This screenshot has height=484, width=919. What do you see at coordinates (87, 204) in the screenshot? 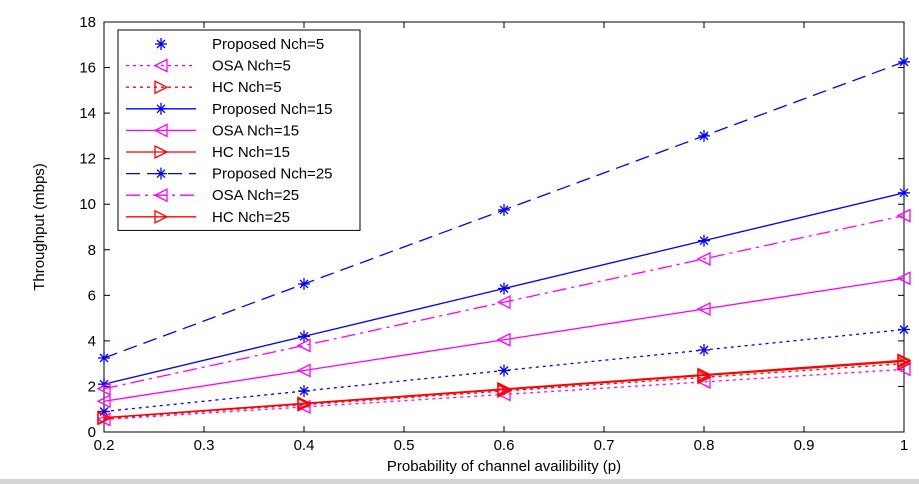
I see `y-tick-label: 10` at bounding box center [87, 204].